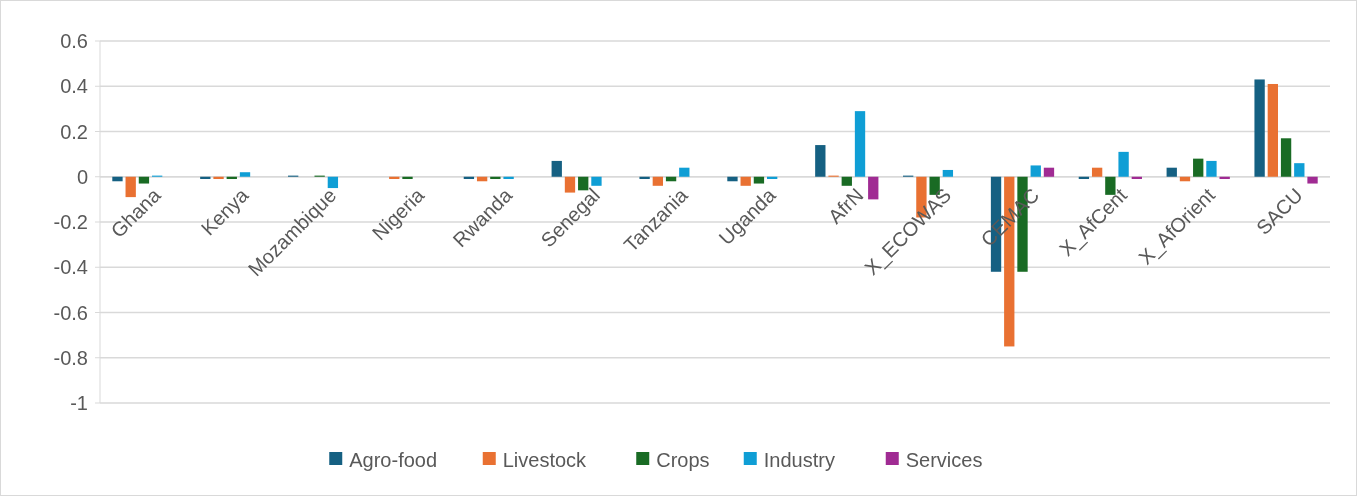  Describe the element at coordinates (799, 460) in the screenshot. I see `legend-label: Industry` at that location.